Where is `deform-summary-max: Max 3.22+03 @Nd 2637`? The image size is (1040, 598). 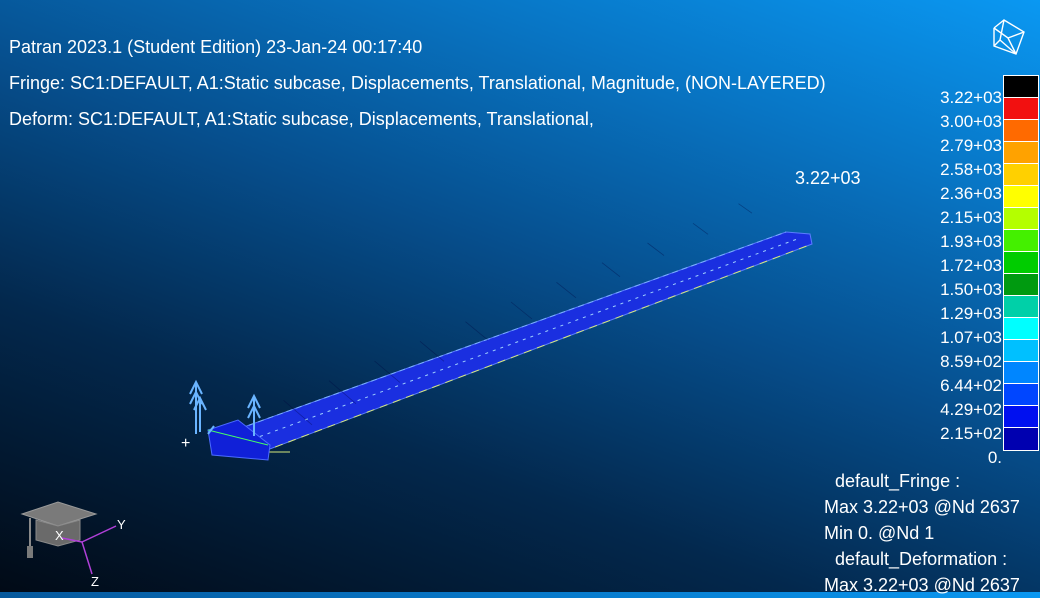 deform-summary-max: Max 3.22+03 @Nd 2637 is located at coordinates (922, 585).